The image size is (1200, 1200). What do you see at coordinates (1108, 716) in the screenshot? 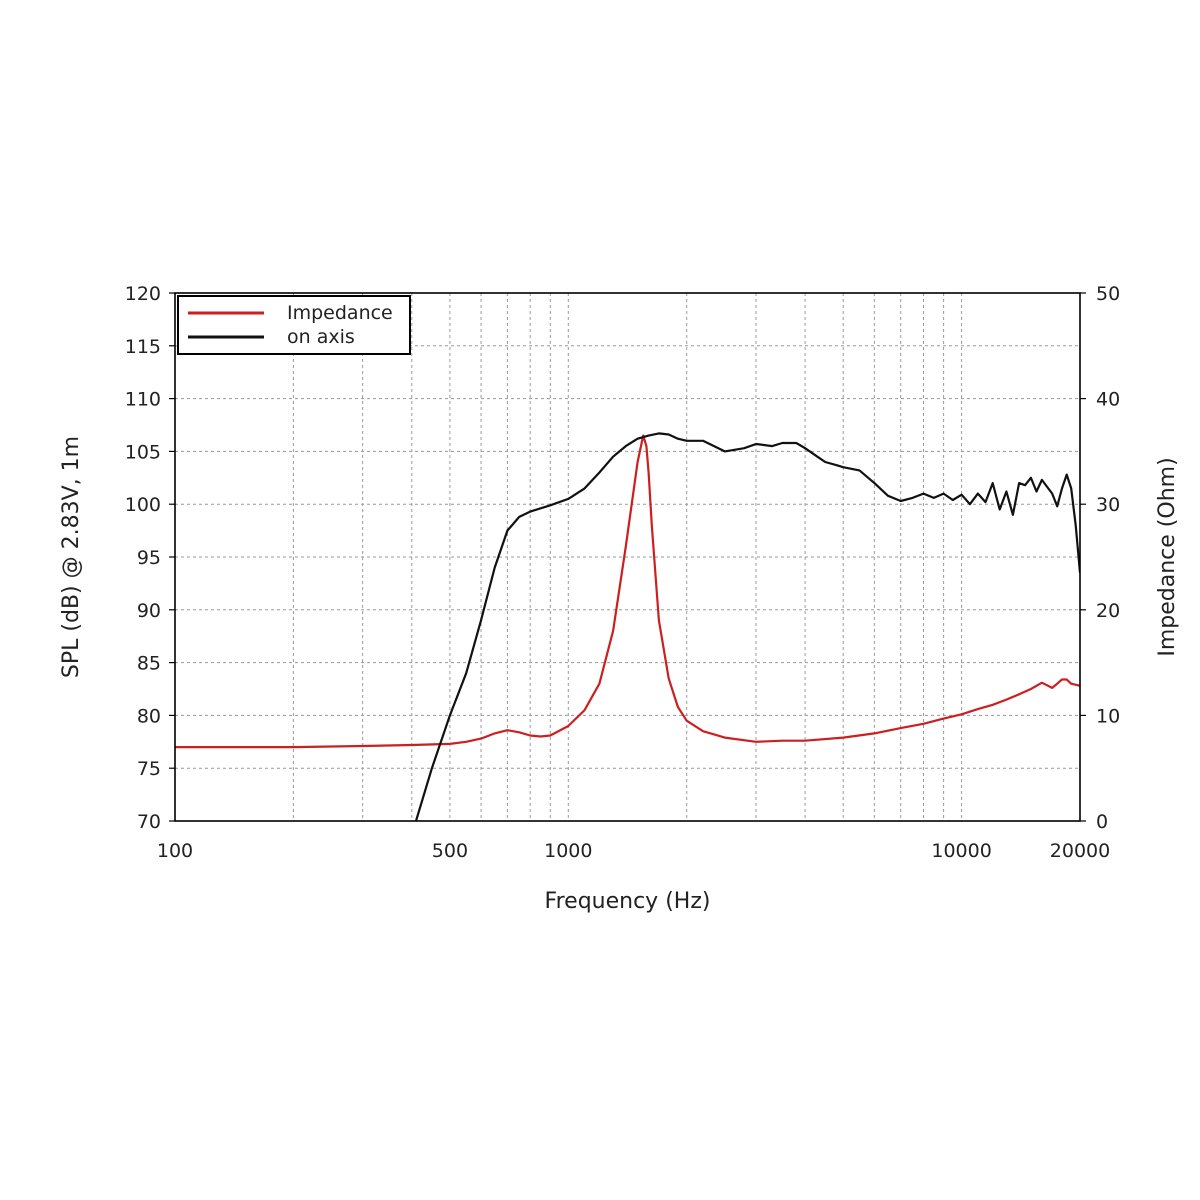
I see `y2-tick-label: 10` at bounding box center [1108, 716].